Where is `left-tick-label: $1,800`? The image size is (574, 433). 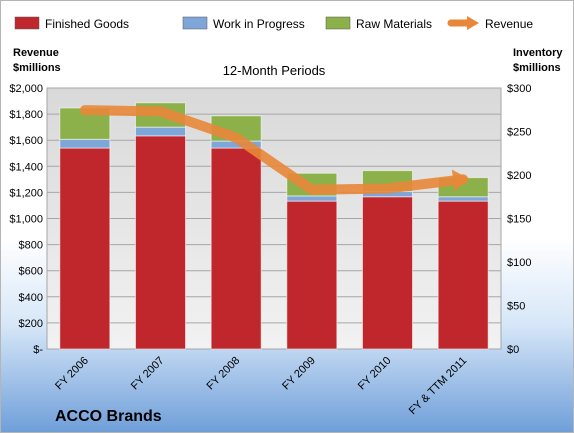
left-tick-label: $1,800 is located at coordinates (26, 115).